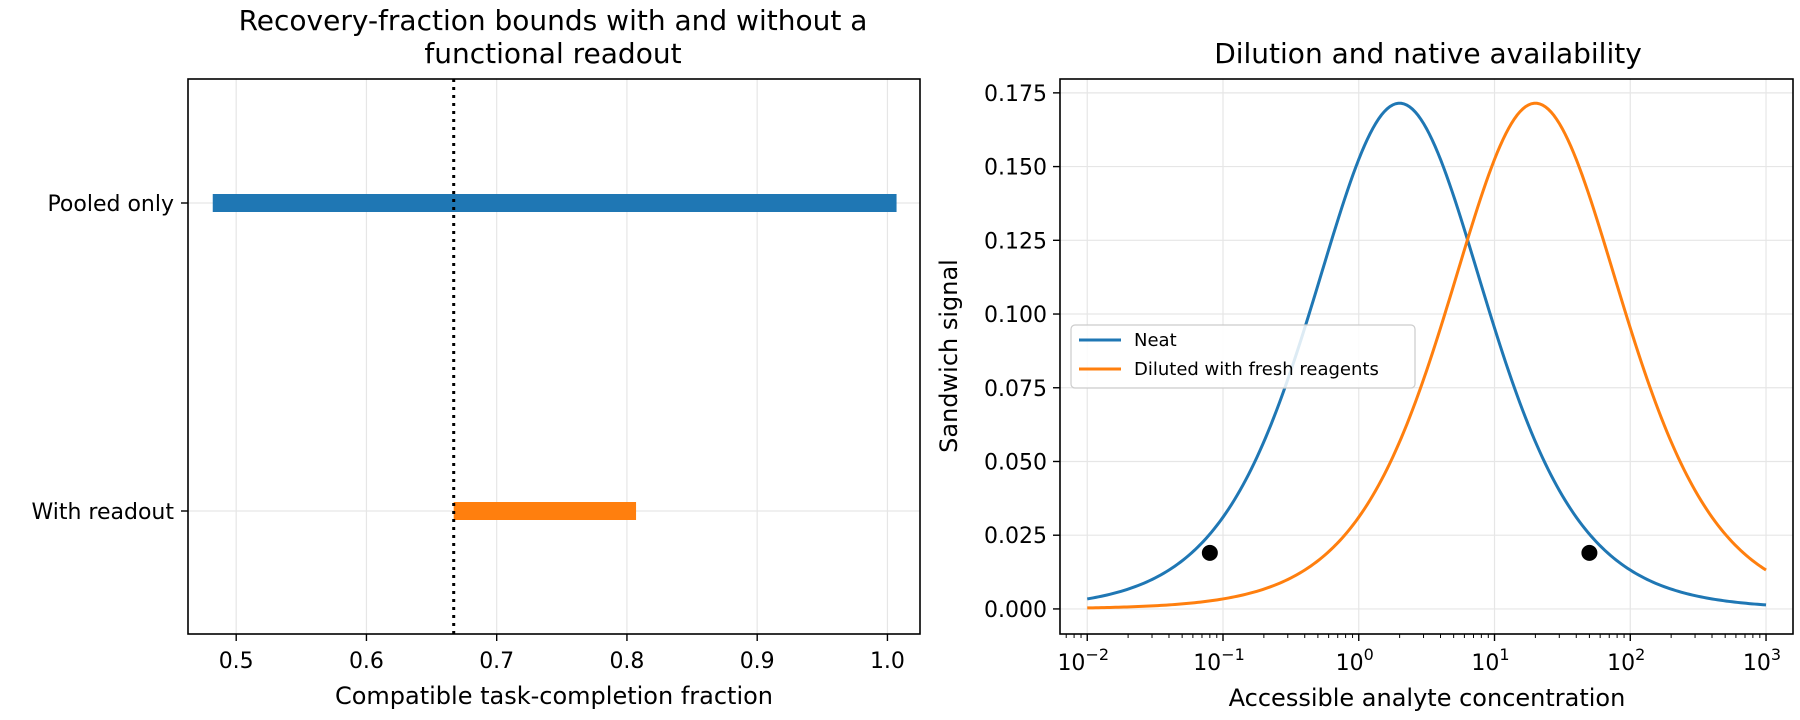  Describe the element at coordinates (236, 661) in the screenshot. I see `left-x-tick-label: 0.5` at that location.